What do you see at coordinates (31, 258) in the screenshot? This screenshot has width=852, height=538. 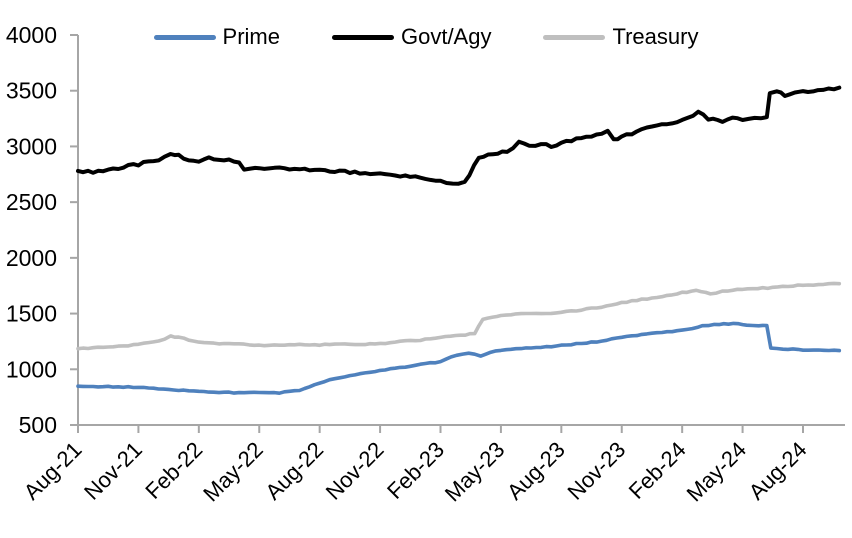 I see `y-tick-label: 2000` at bounding box center [31, 258].